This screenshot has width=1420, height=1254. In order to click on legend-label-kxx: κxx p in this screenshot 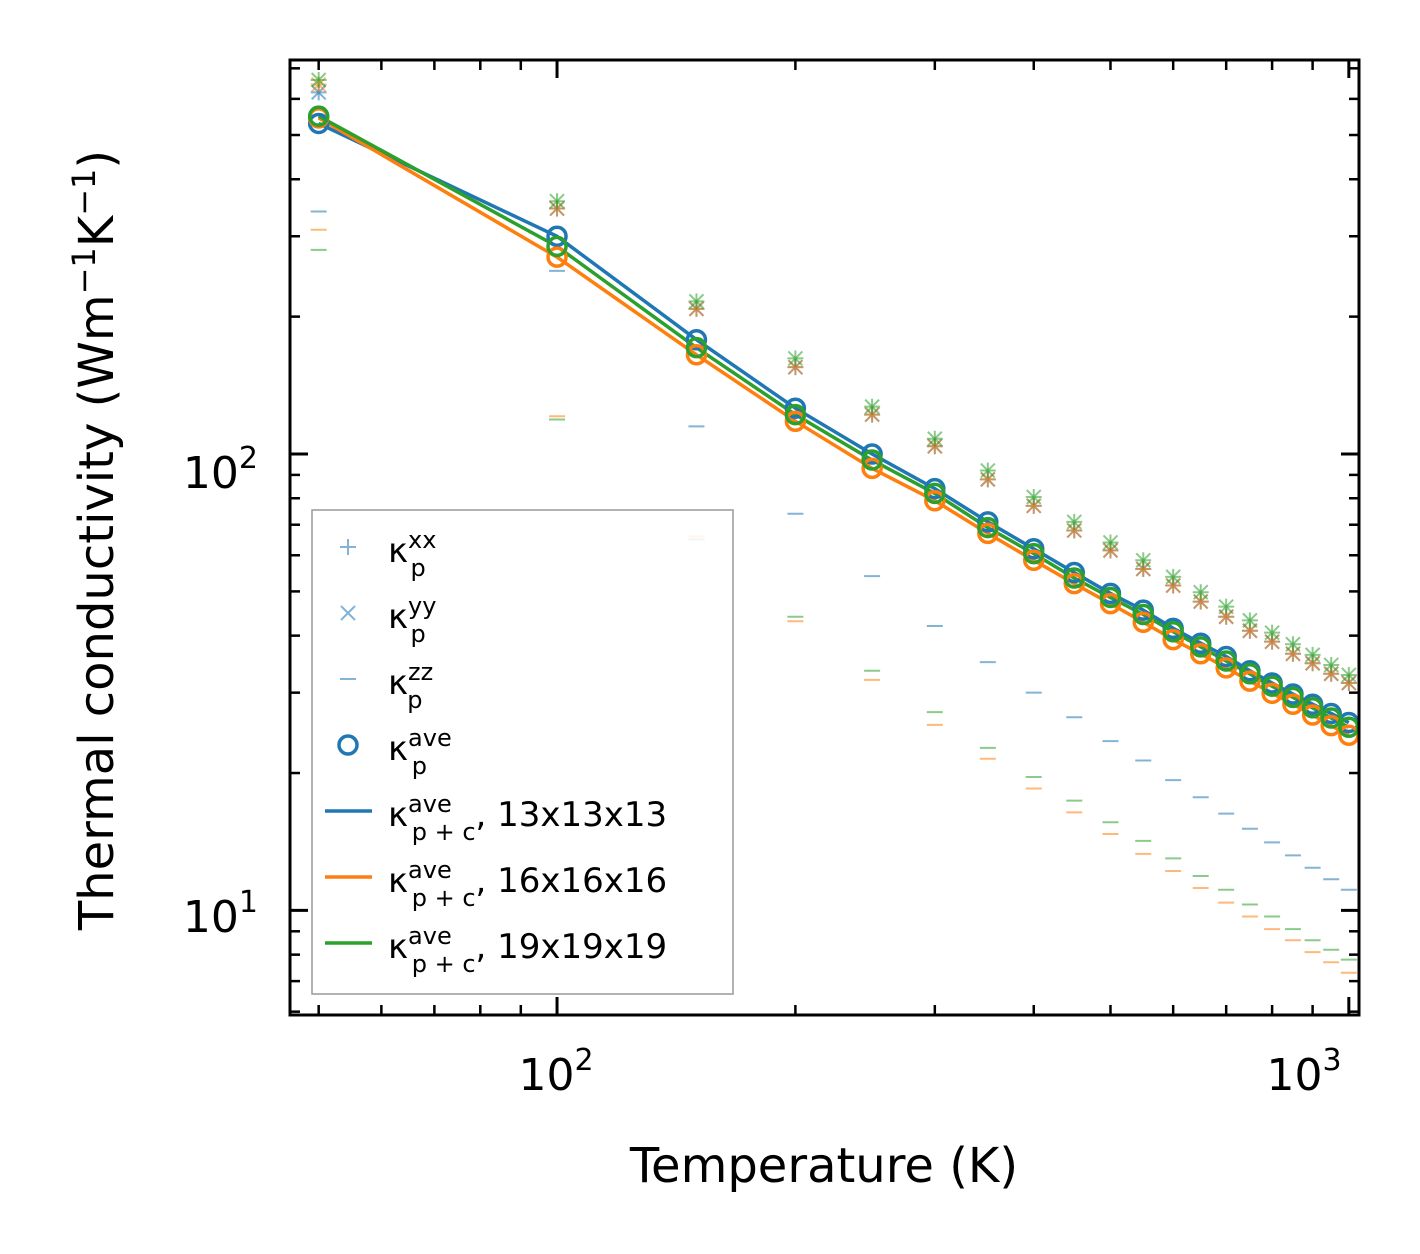, I will do `click(412, 554)`.